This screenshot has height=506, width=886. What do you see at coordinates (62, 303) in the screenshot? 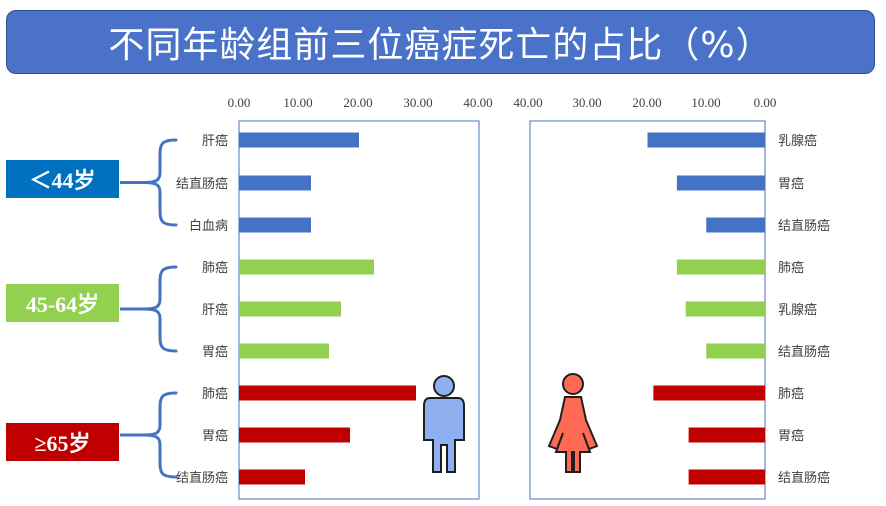
I see `age-group-label-45-64: 45-64岁` at bounding box center [62, 303].